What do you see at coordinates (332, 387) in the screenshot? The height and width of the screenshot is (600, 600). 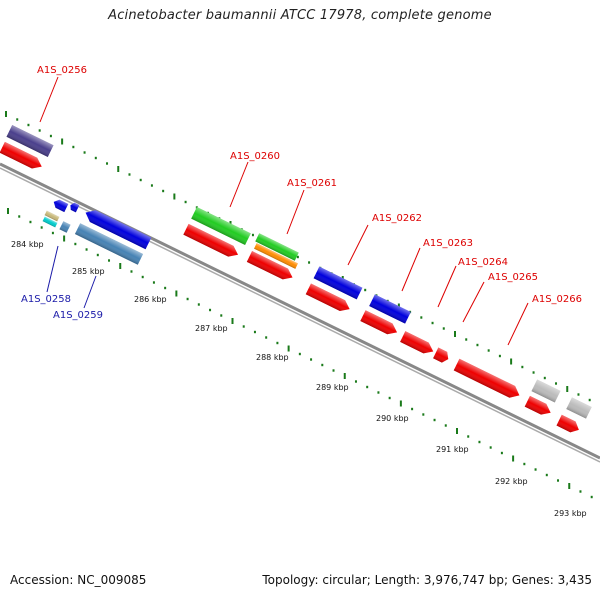 I see `scale-label: 289 kbp` at bounding box center [332, 387].